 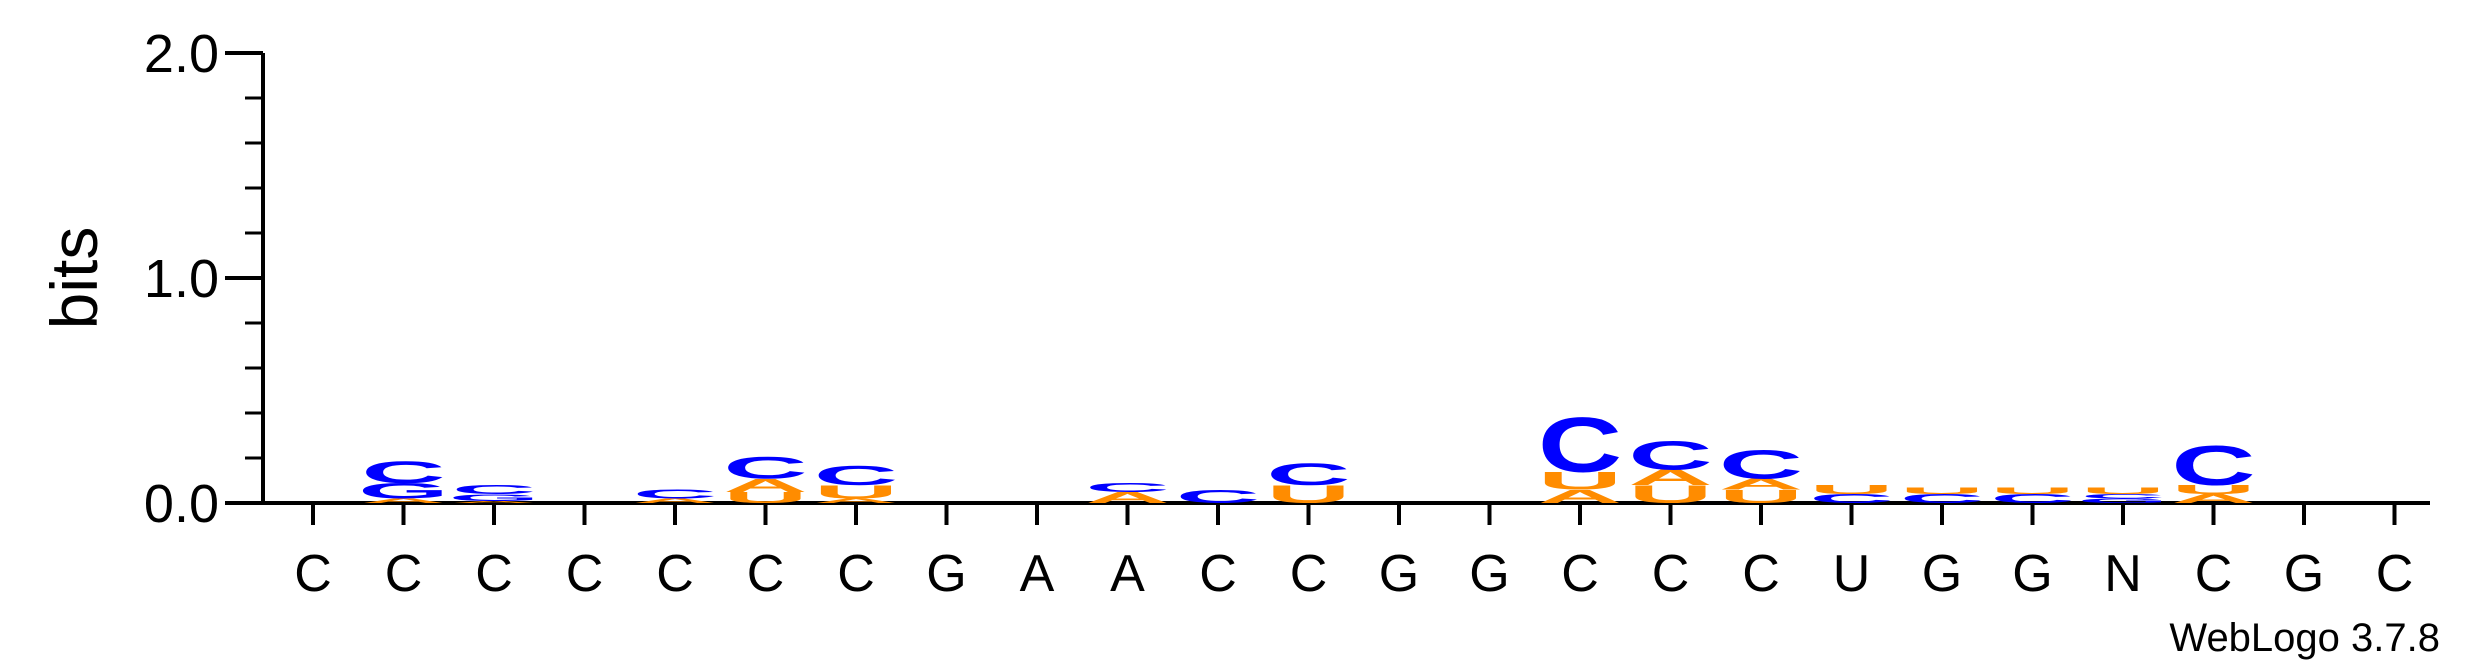 What do you see at coordinates (2123, 574) in the screenshot?
I see `position-label: N` at bounding box center [2123, 574].